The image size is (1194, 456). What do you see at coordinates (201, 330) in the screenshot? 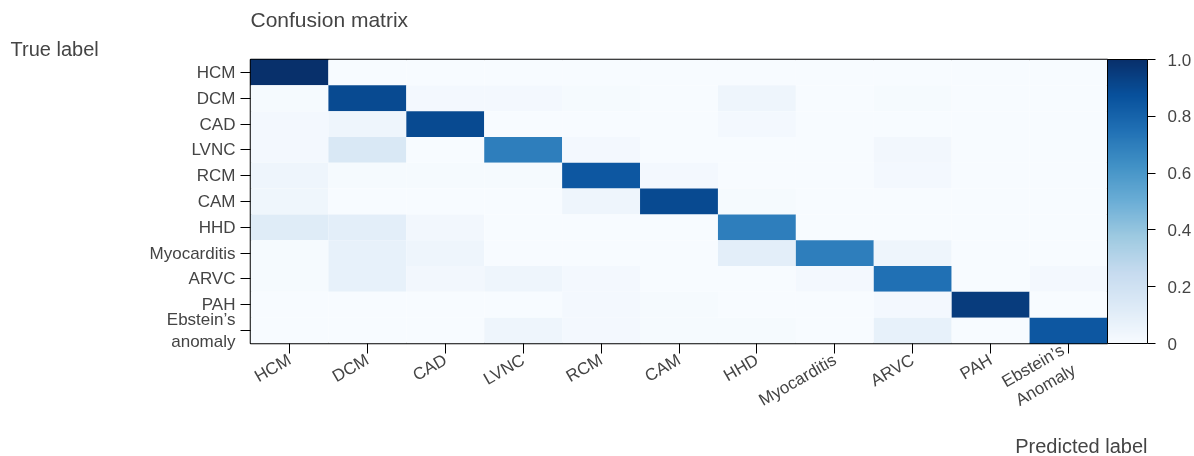
I see `y-tick-label: Ebstein’s anomaly` at bounding box center [201, 330].